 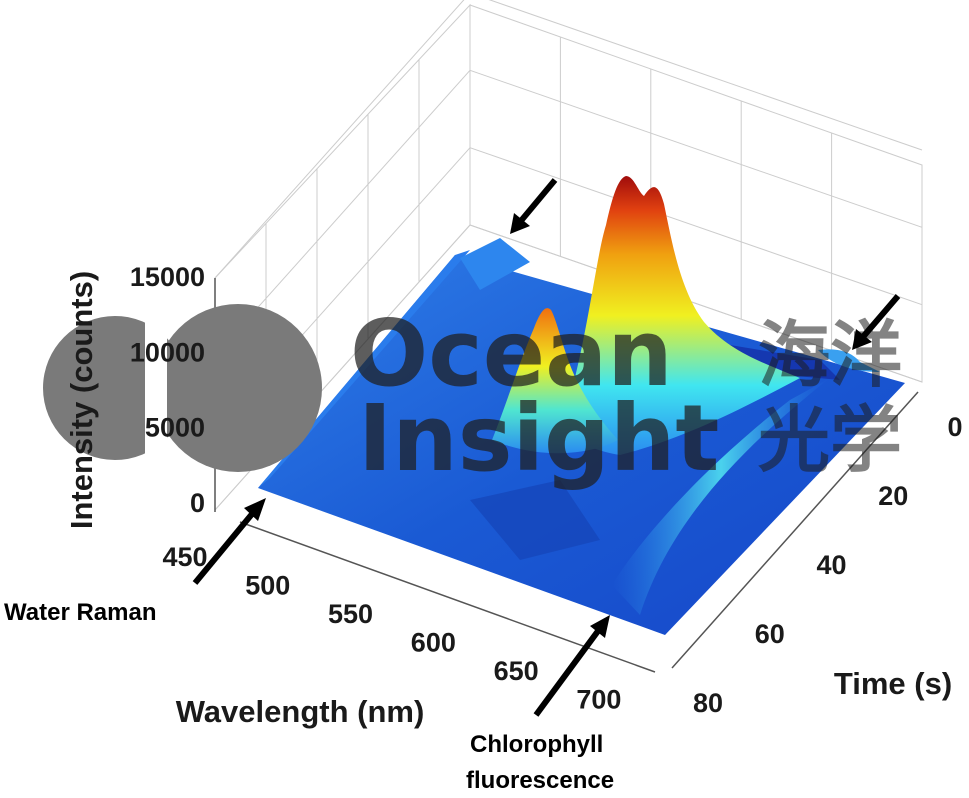 What do you see at coordinates (223, 548) in the screenshot?
I see `arrow-water-raman` at bounding box center [223, 548].